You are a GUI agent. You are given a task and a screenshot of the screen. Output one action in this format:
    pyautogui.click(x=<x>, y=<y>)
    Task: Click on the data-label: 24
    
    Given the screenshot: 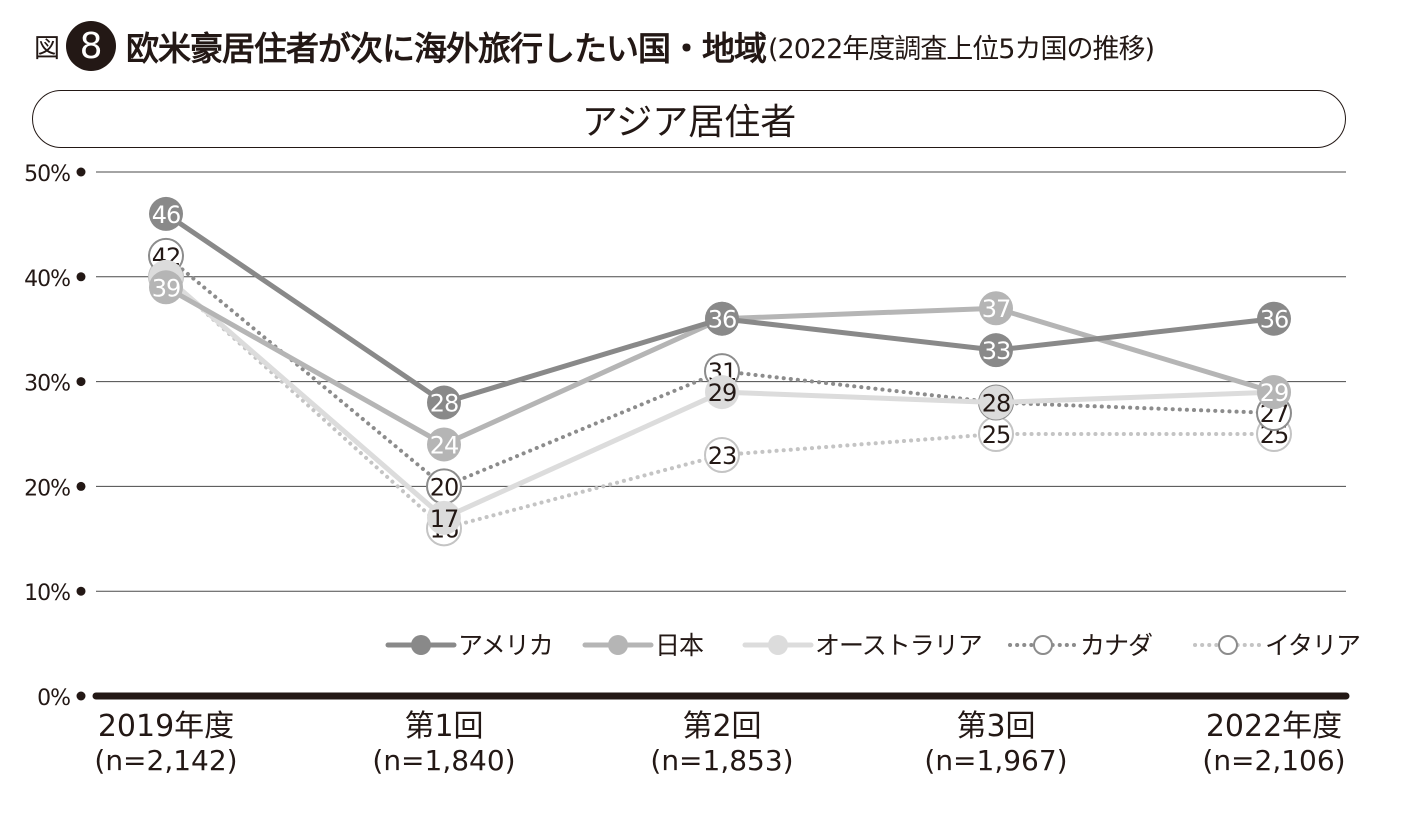 What is the action you would take?
    pyautogui.click(x=444, y=445)
    